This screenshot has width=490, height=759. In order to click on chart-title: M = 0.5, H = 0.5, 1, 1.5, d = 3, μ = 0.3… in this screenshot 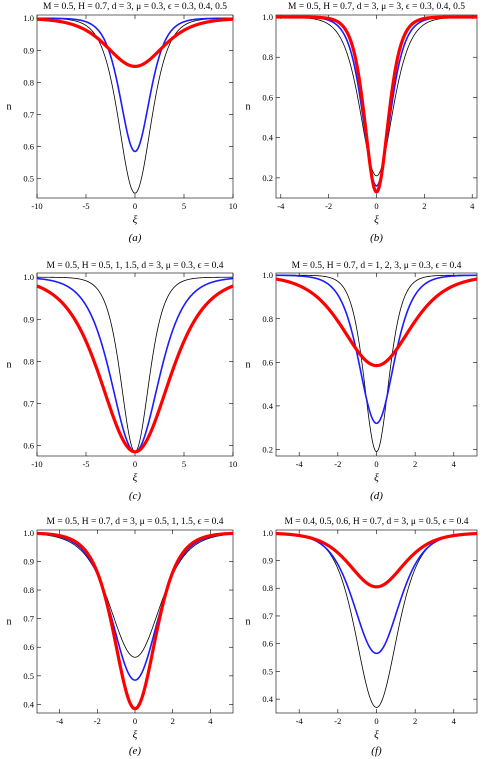, I will do `click(135, 266)`.